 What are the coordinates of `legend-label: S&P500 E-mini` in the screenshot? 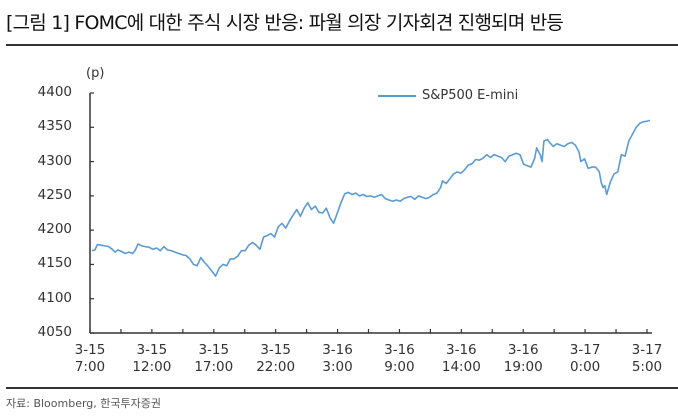 It's located at (470, 95).